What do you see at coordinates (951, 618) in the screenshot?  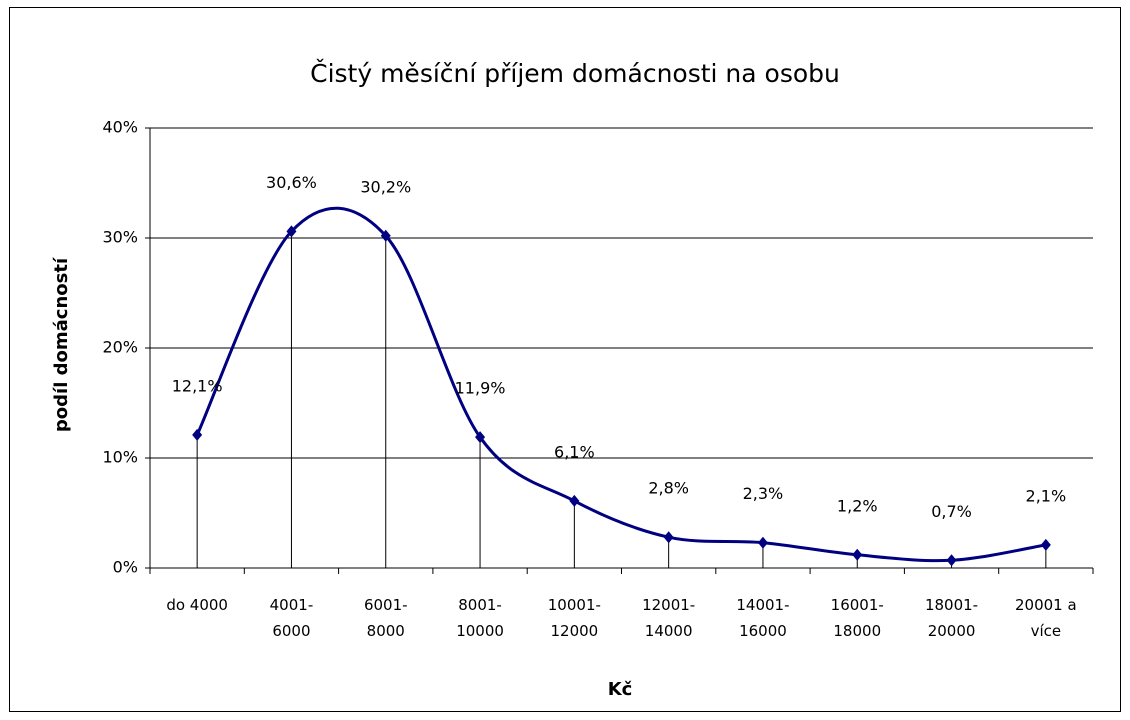 I see `x-tick-label: 18001- 20000` at bounding box center [951, 618].